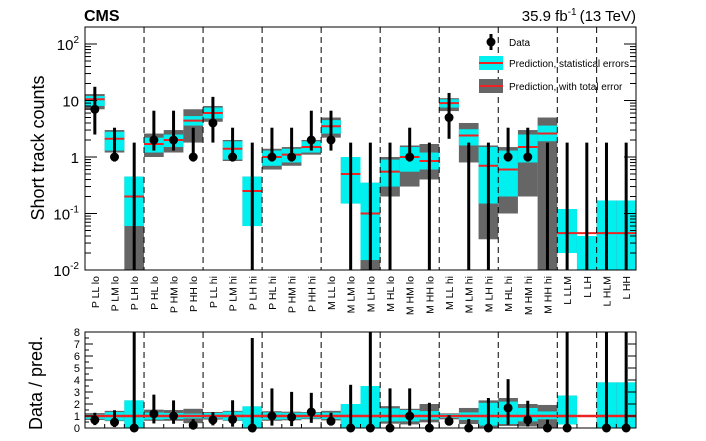 This screenshot has height=441, width=706. What do you see at coordinates (75, 158) in the screenshot?
I see `y-tick-label: 1` at bounding box center [75, 158].